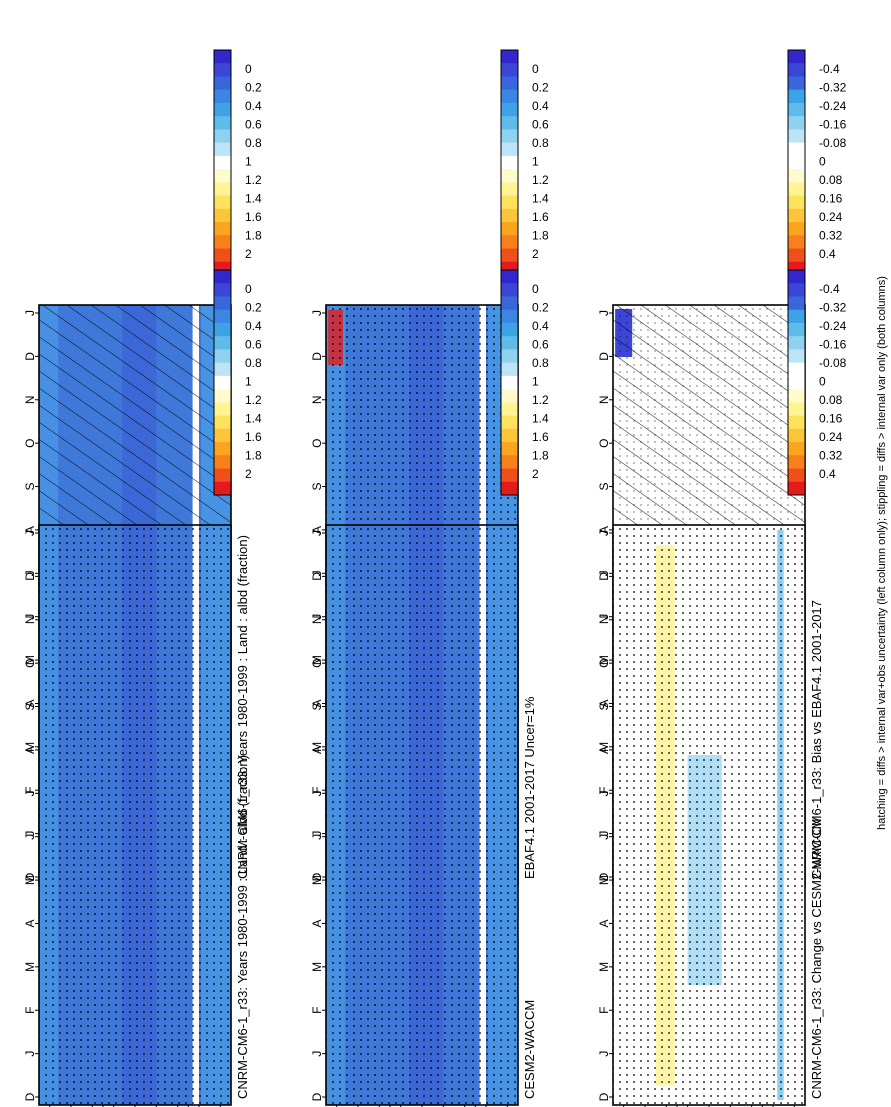 The height and width of the screenshot is (1107, 891). What do you see at coordinates (540, 199) in the screenshot?
I see `colorbar-tick-label: 1.4` at bounding box center [540, 199].